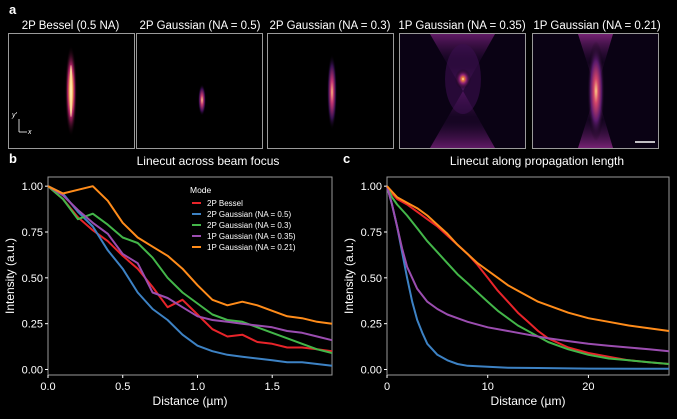  Describe the element at coordinates (387, 387) in the screenshot. I see `x-tick-label: 0` at that location.